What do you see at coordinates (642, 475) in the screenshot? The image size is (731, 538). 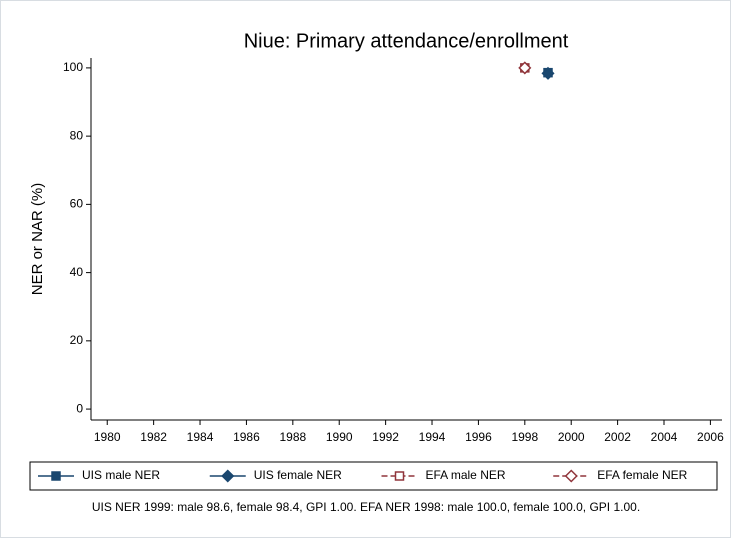 I see `legend-label: EFA female NER` at bounding box center [642, 475].